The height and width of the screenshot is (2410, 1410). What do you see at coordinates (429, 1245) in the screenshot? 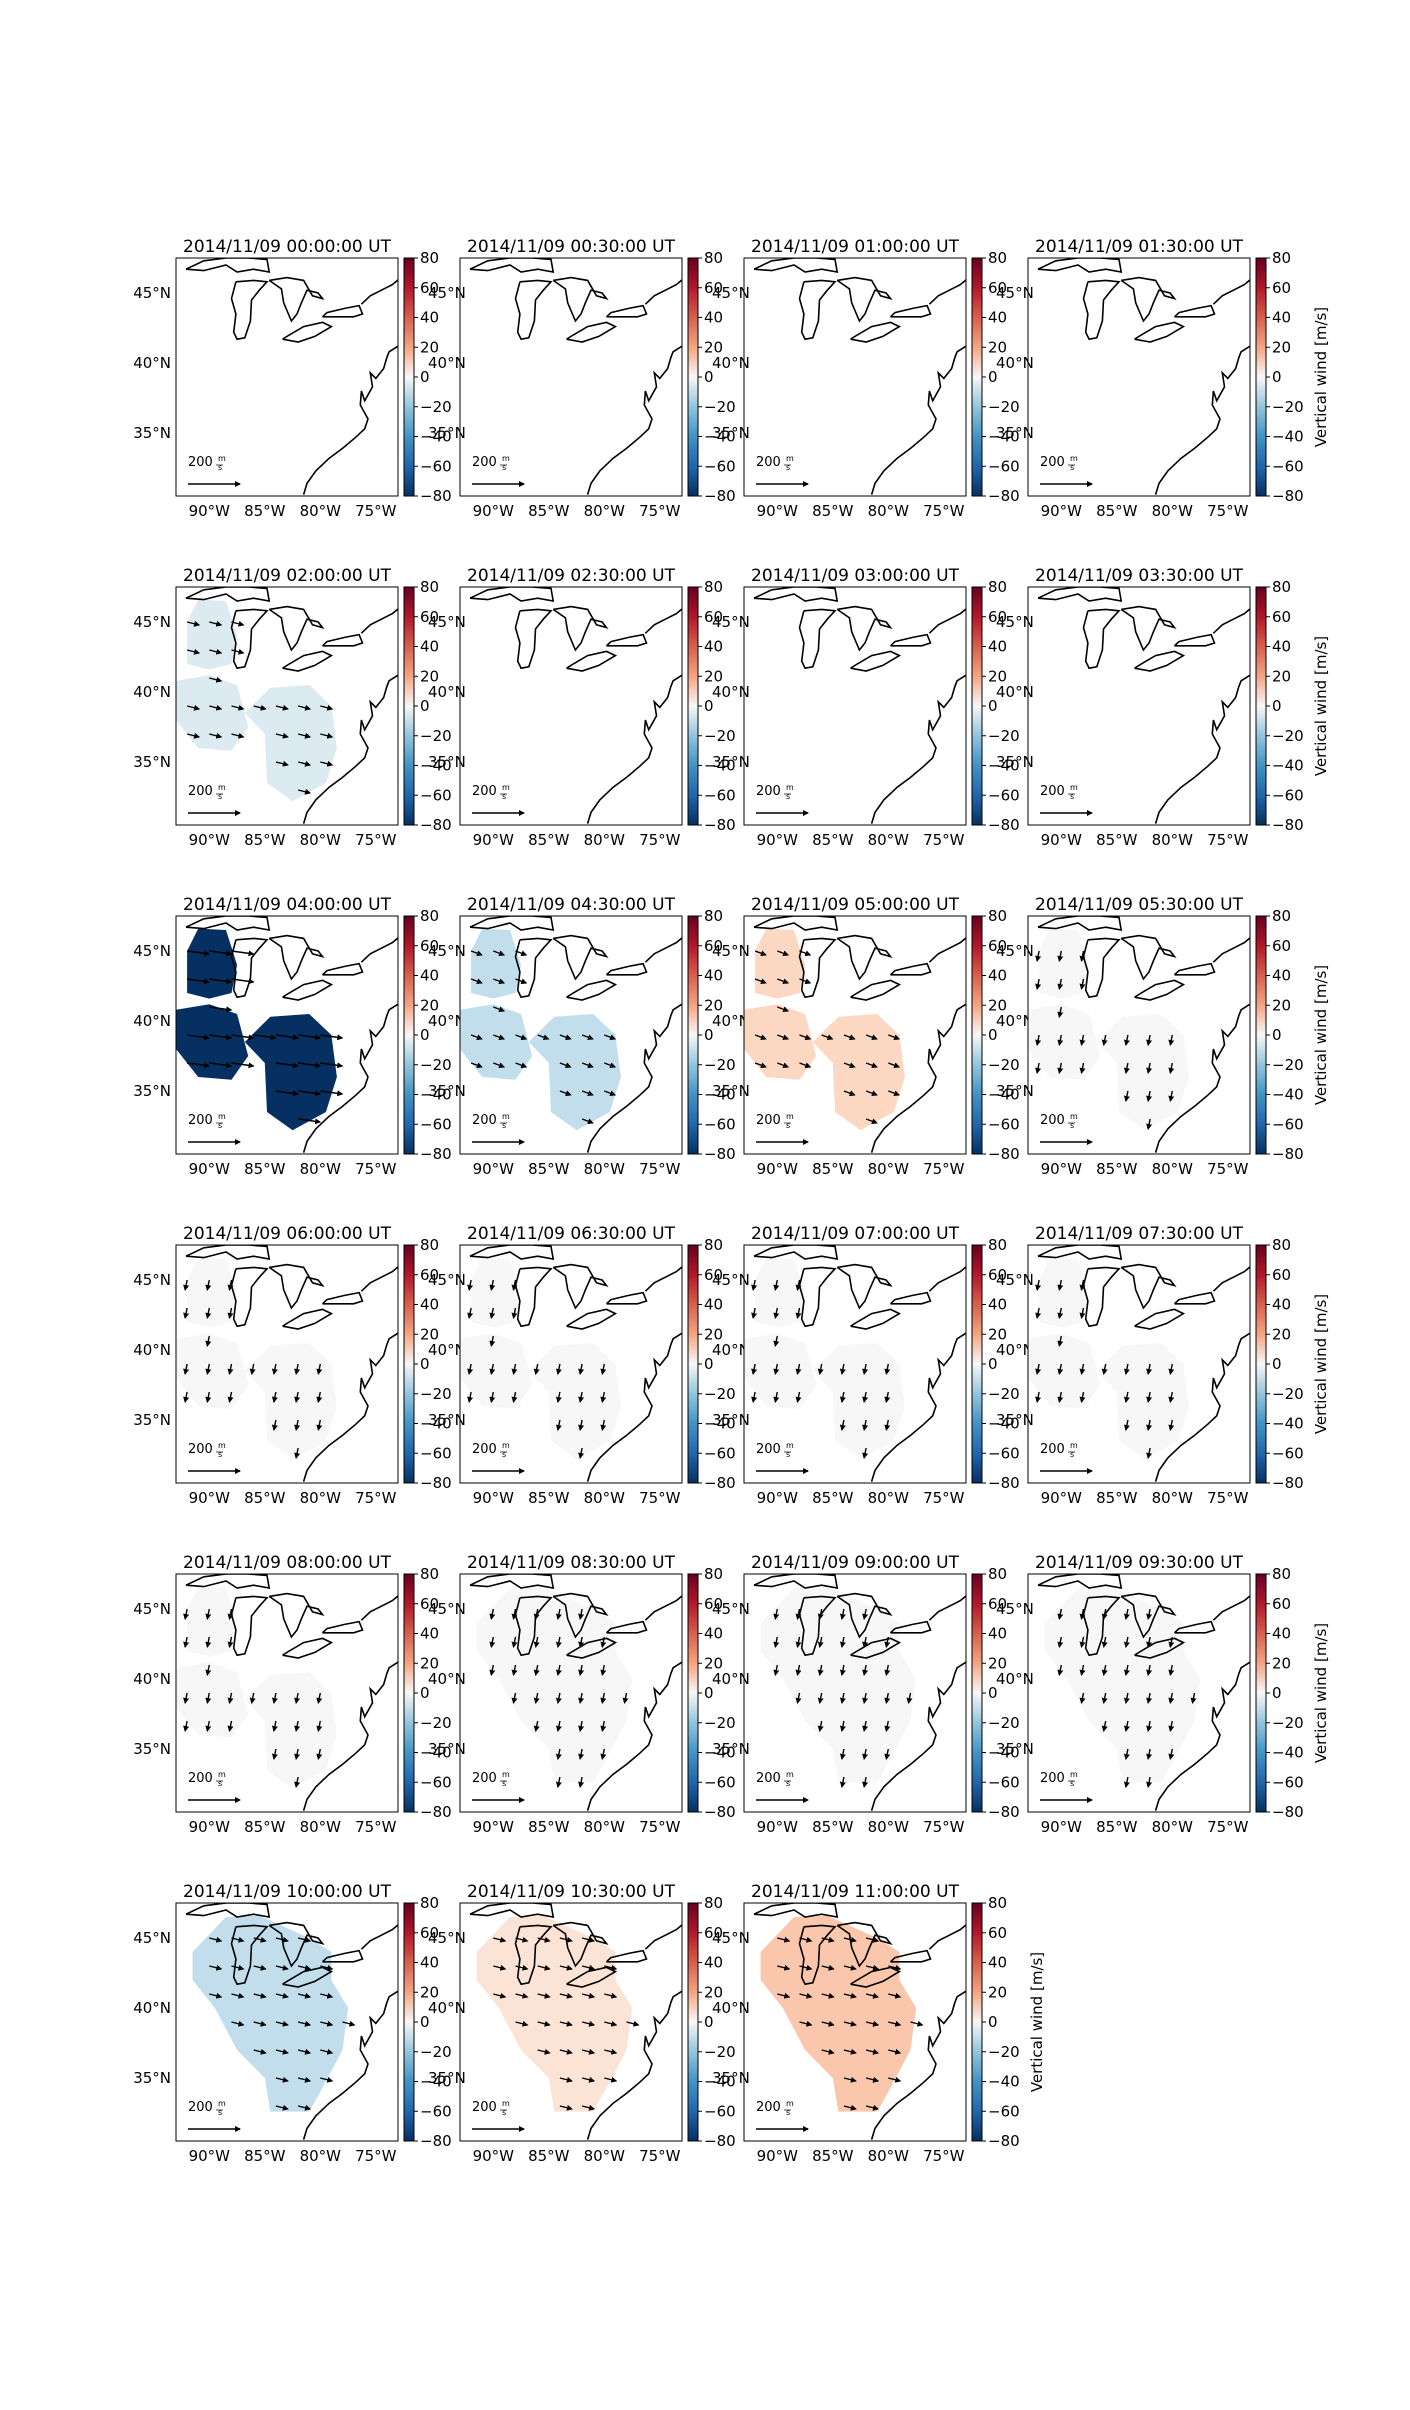
I see `colorbar-tick-label: 80` at bounding box center [429, 1245].